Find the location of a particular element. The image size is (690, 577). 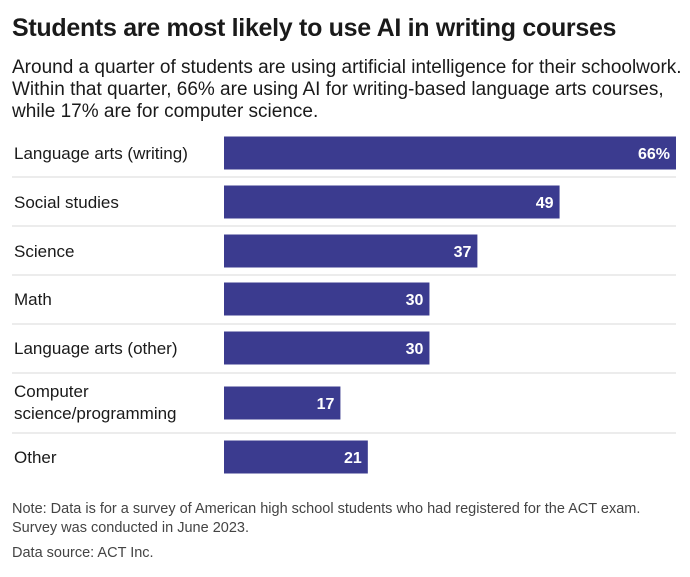

value-label: 37 is located at coordinates (463, 252).